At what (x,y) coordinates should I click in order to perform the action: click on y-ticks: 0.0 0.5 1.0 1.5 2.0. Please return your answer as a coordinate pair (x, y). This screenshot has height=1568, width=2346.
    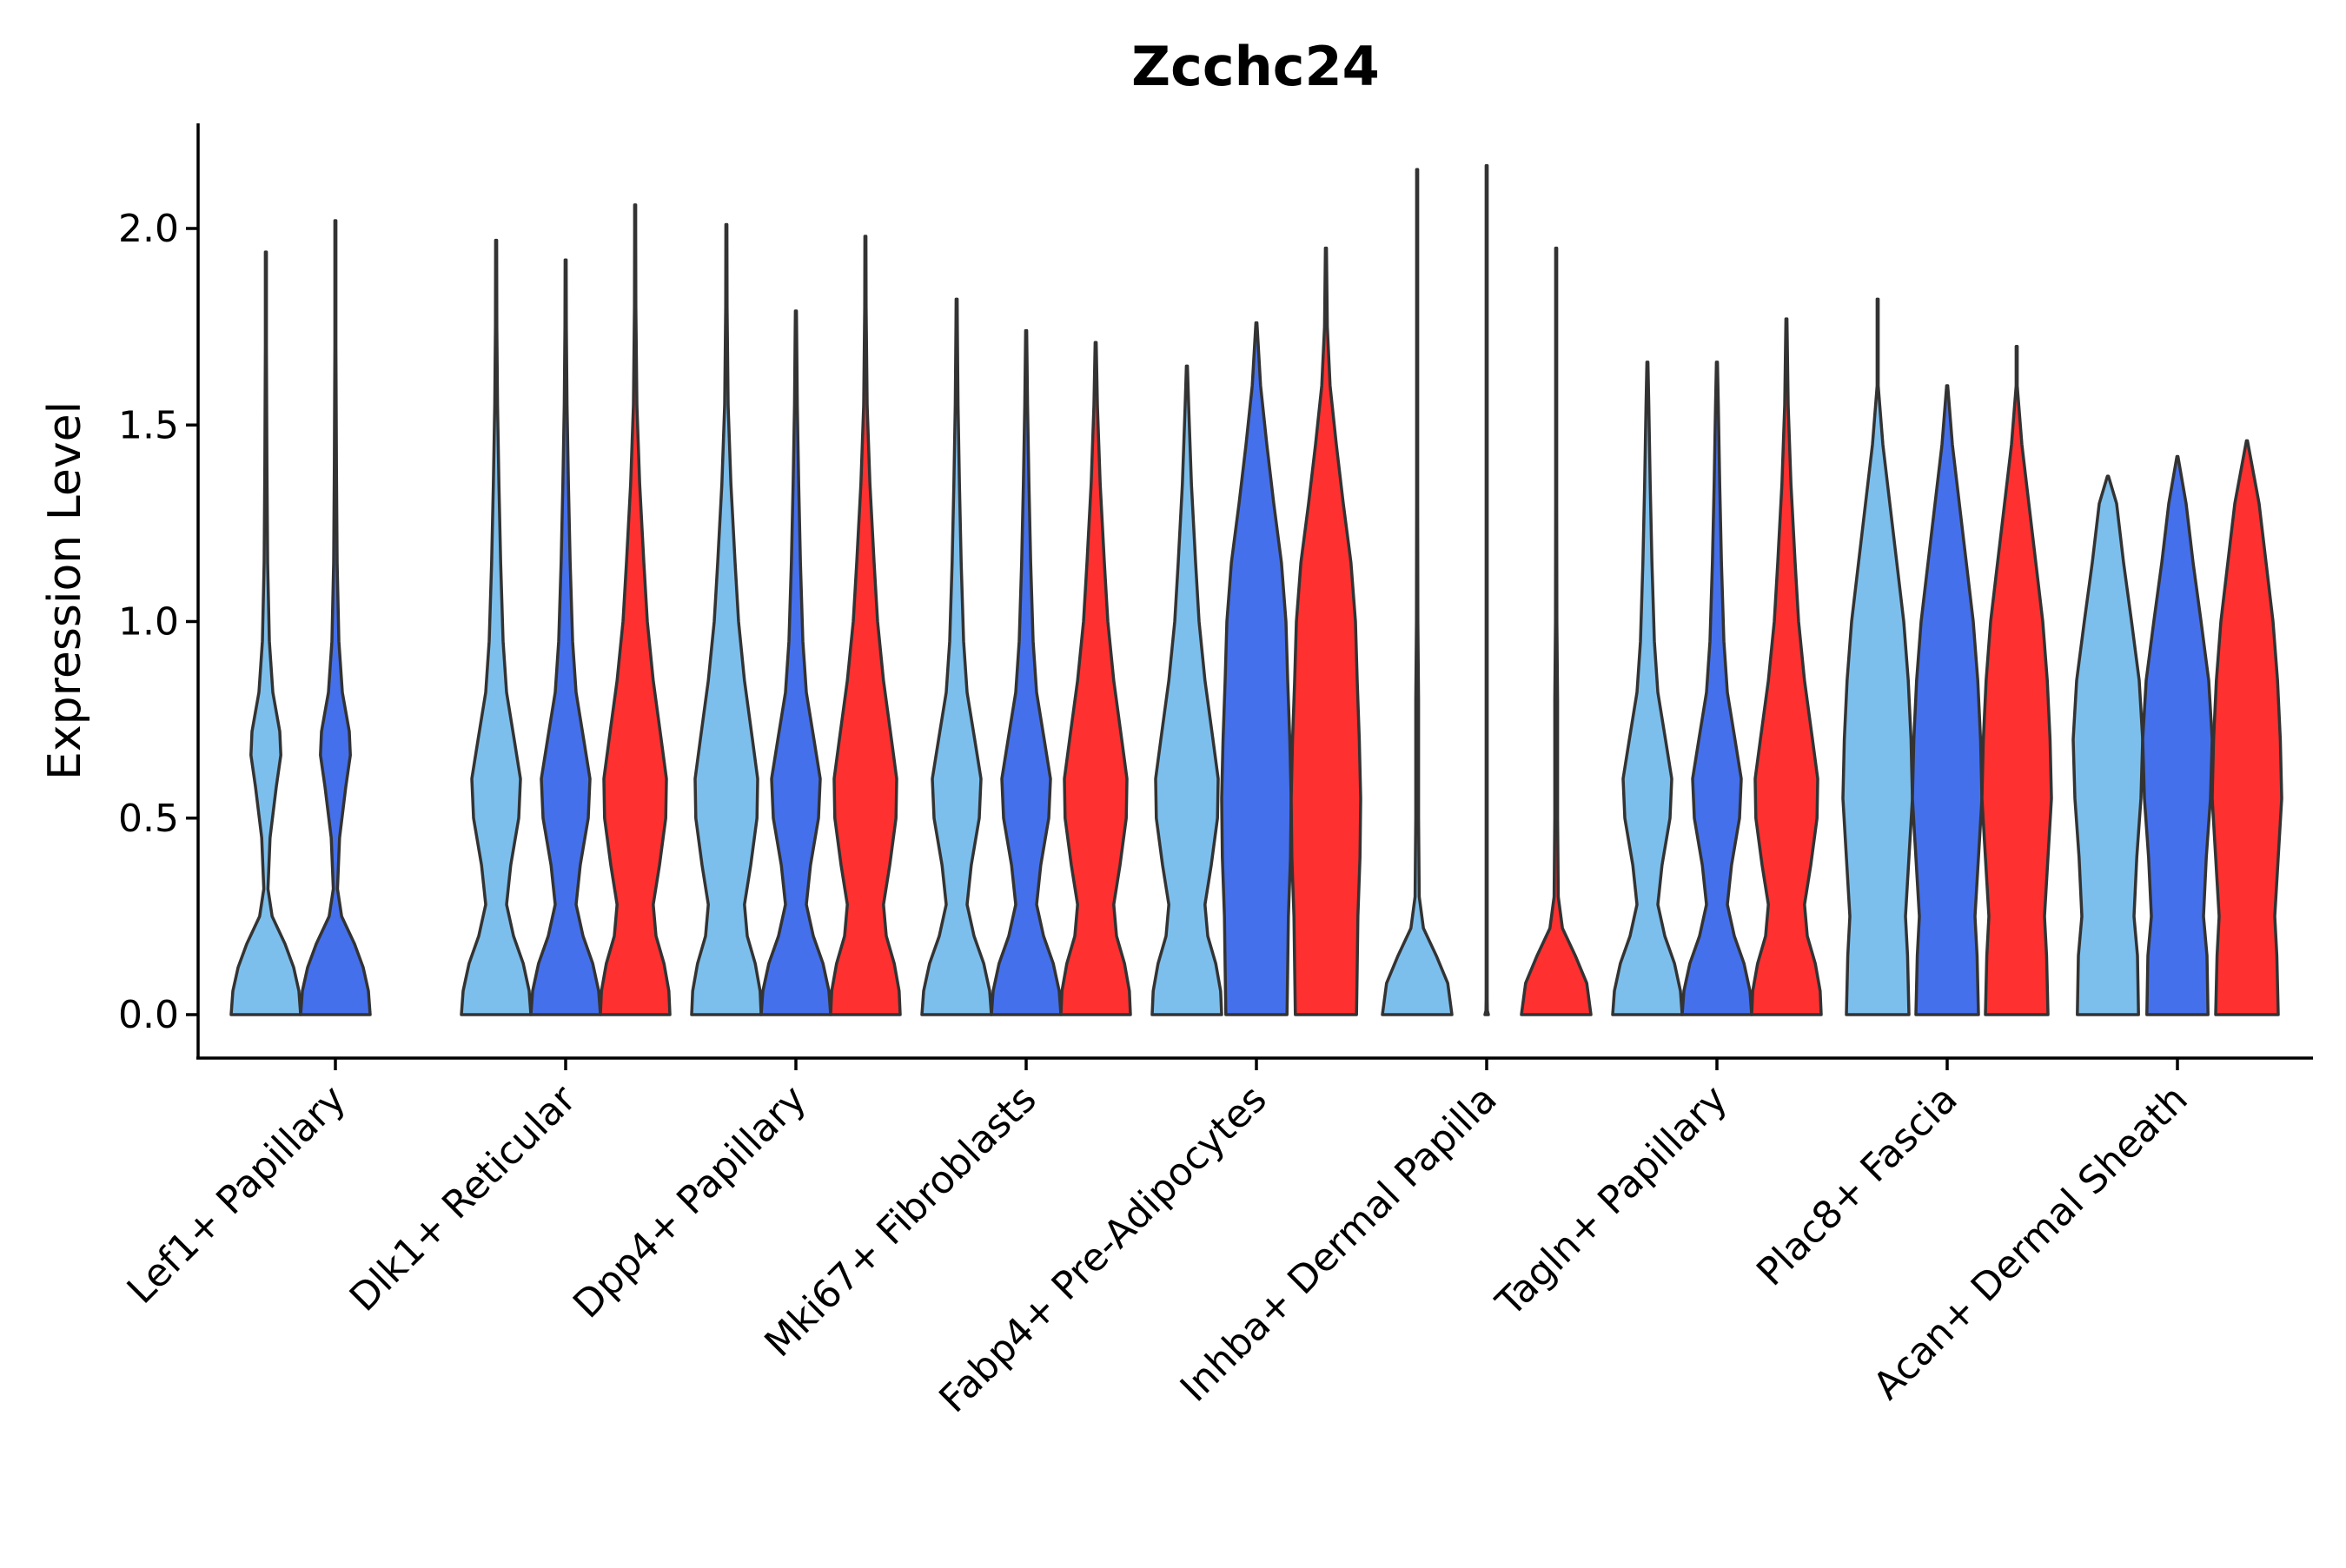
    Looking at the image, I should click on (158, 622).